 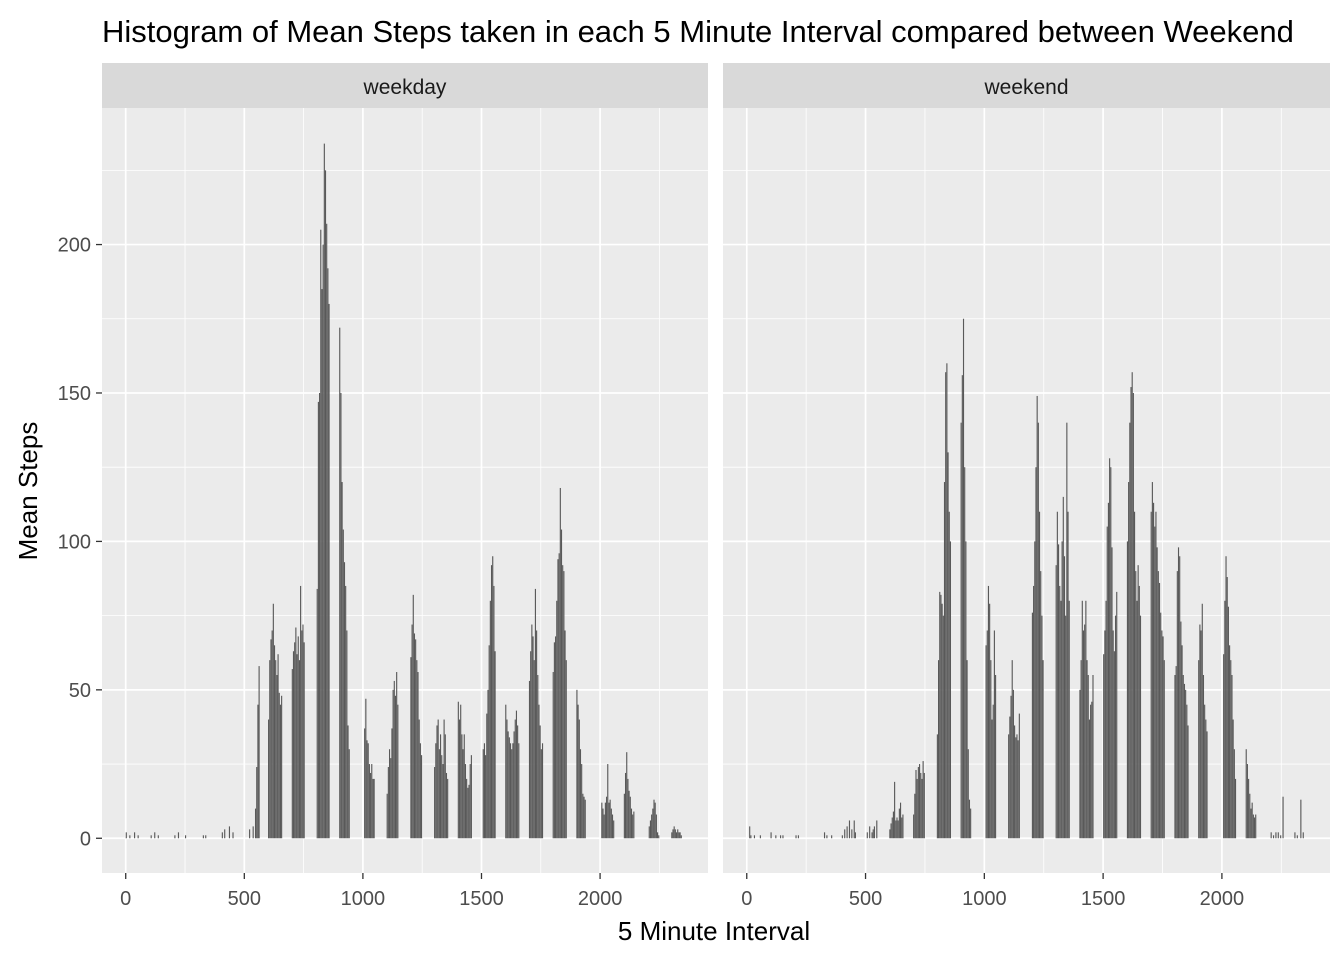 I want to click on y-tick-label: 0, so click(x=85, y=839).